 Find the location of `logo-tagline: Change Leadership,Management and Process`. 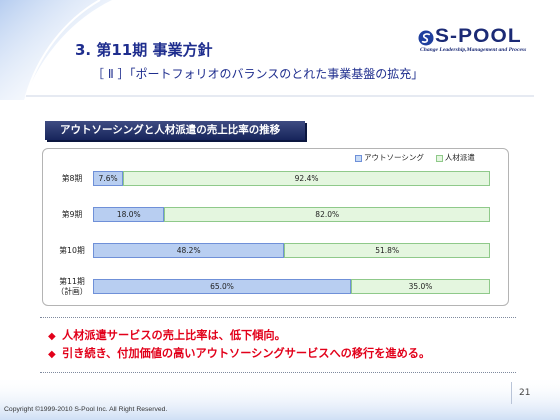

logo-tagline: Change Leadership,Management and Process is located at coordinates (473, 50).